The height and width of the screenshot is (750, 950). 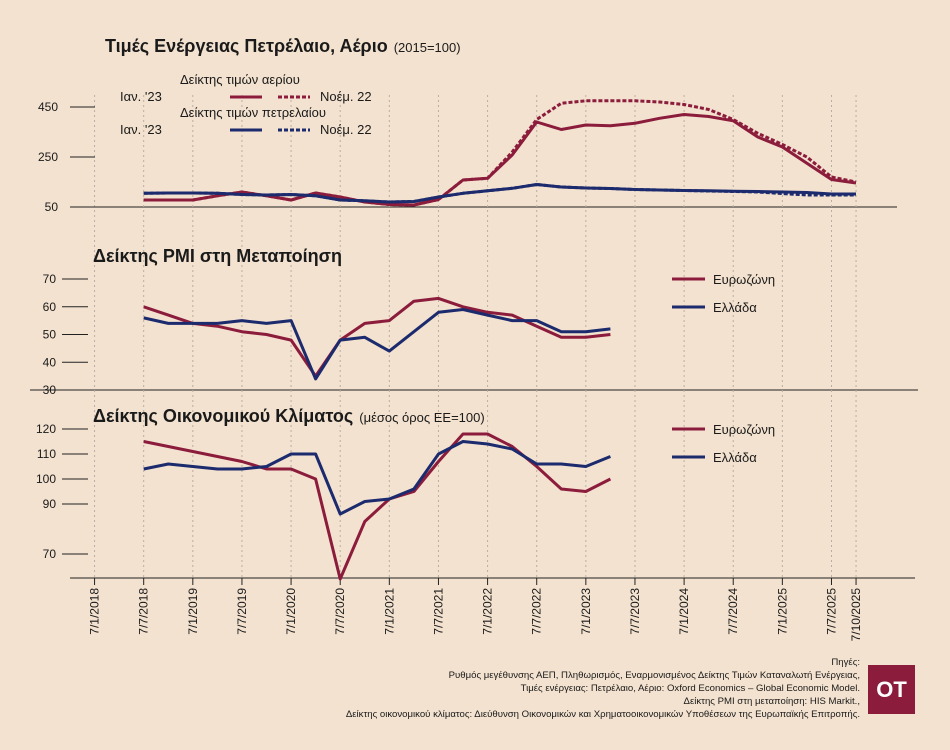 What do you see at coordinates (48, 157) in the screenshot?
I see `y-tick-label: 250` at bounding box center [48, 157].